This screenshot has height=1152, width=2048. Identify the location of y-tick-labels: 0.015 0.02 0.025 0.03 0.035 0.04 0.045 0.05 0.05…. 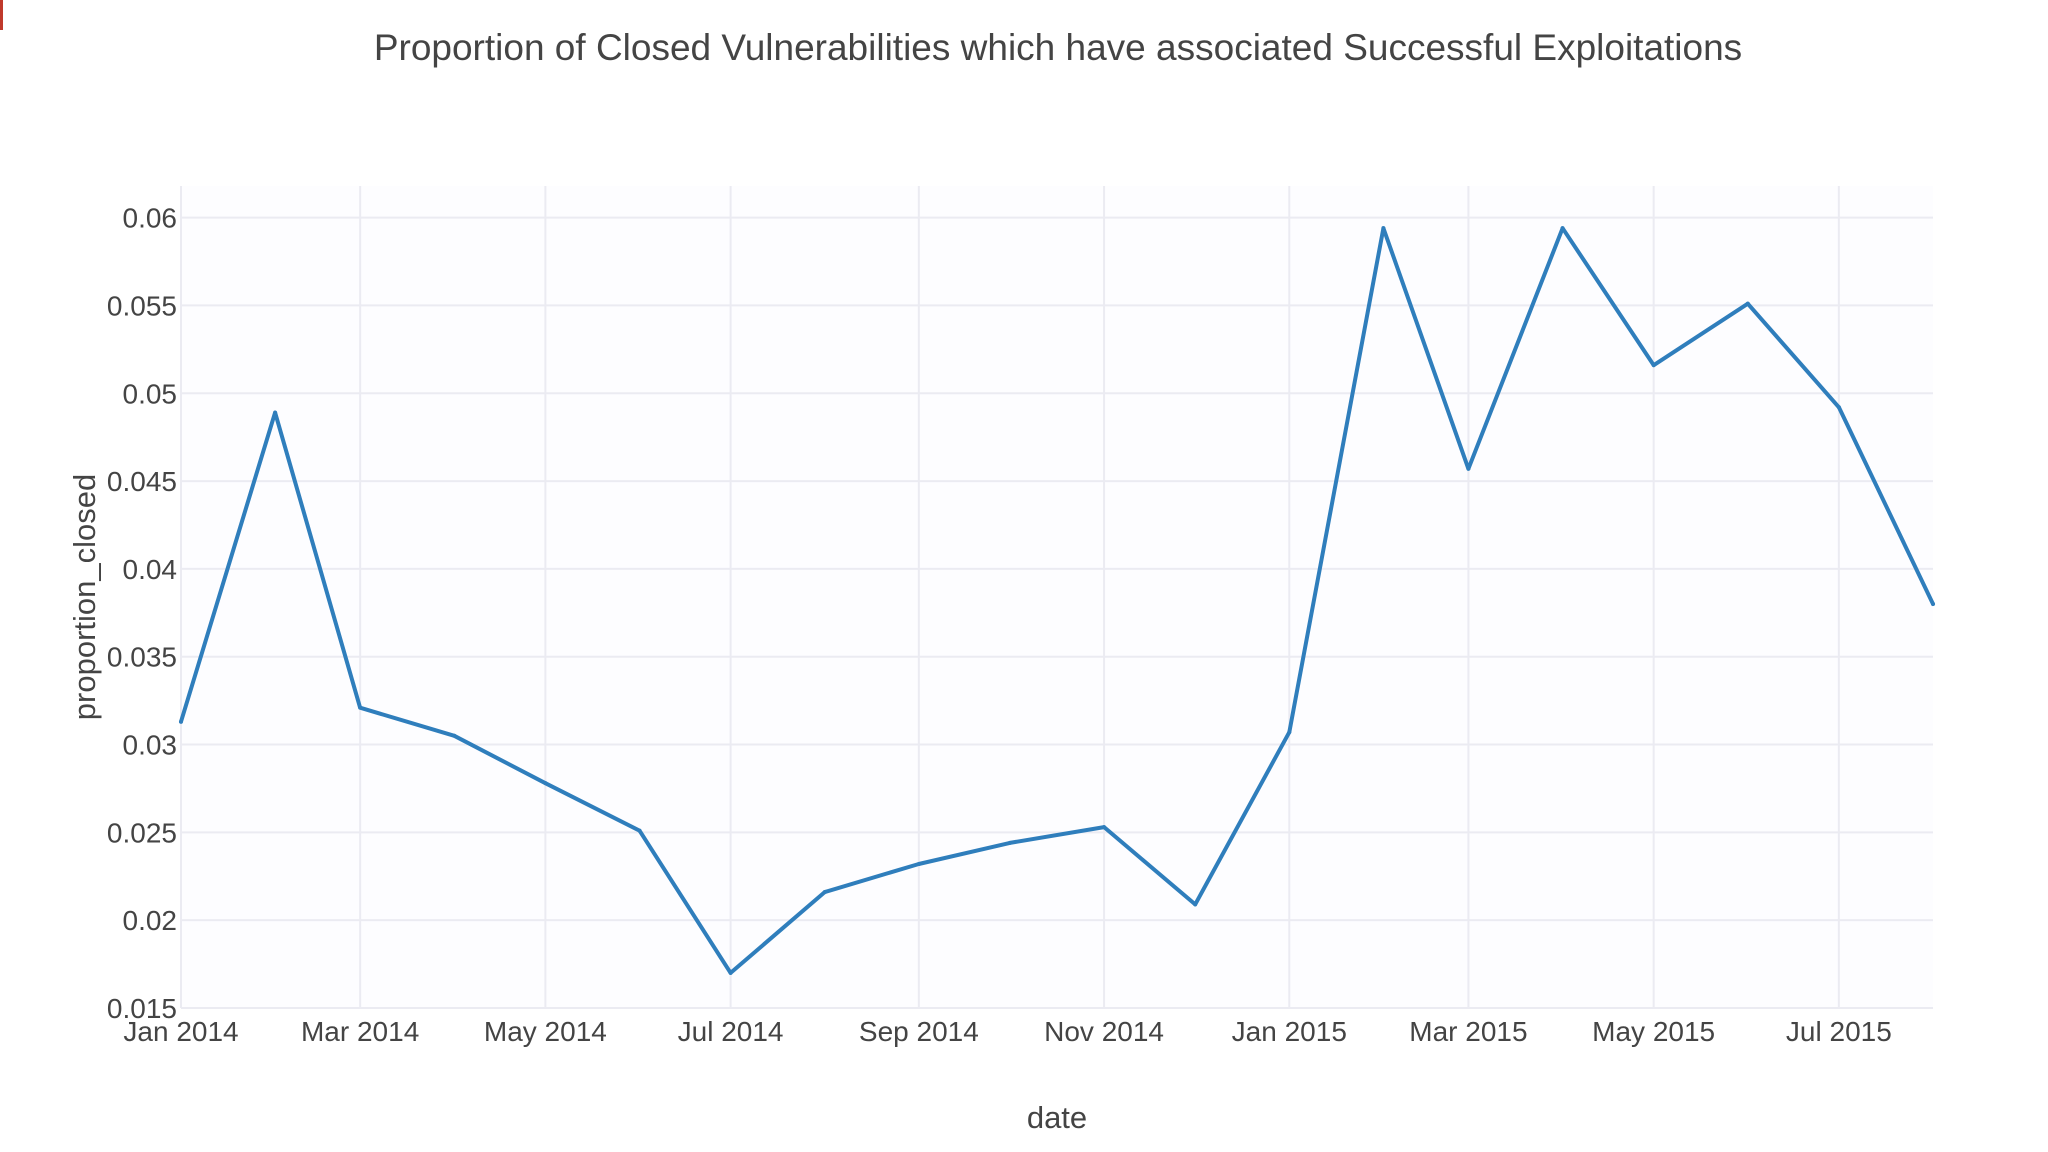
(142, 613).